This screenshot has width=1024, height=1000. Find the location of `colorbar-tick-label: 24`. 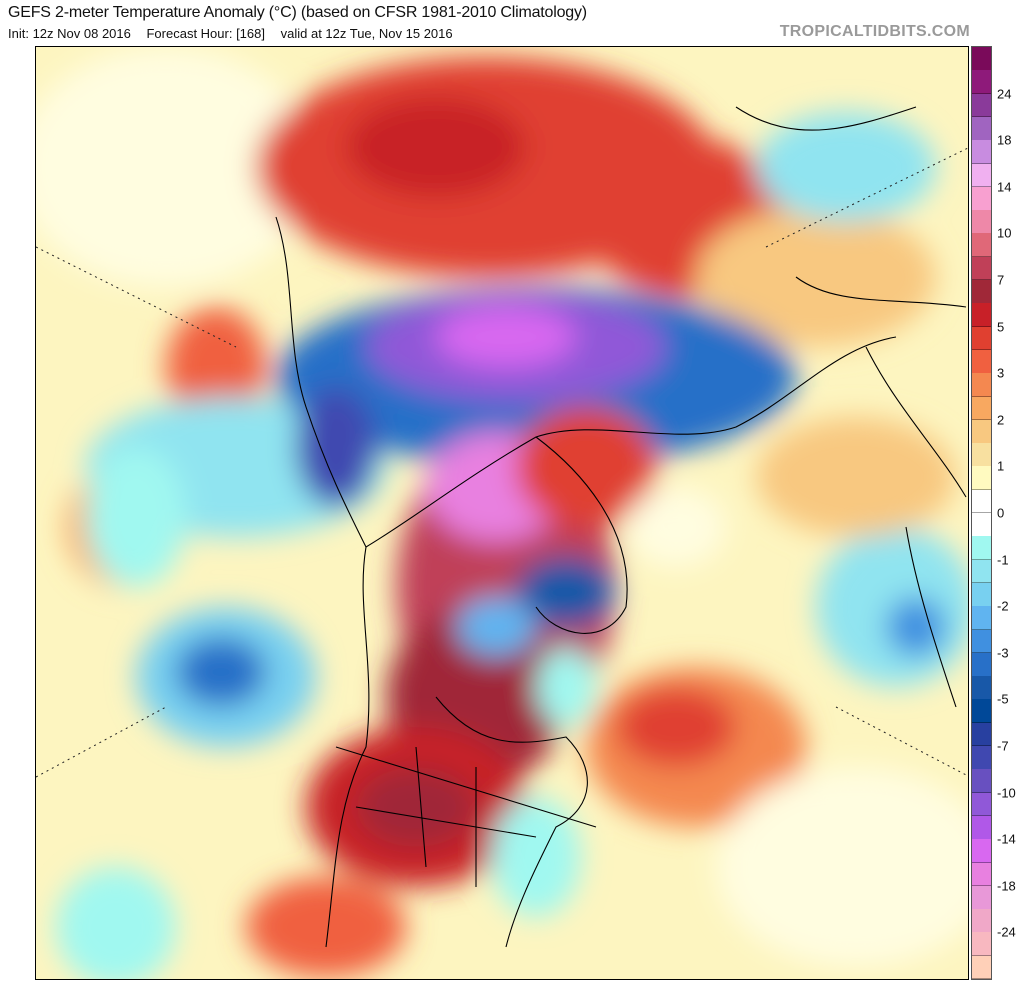

colorbar-tick-label: 24 is located at coordinates (1004, 94).